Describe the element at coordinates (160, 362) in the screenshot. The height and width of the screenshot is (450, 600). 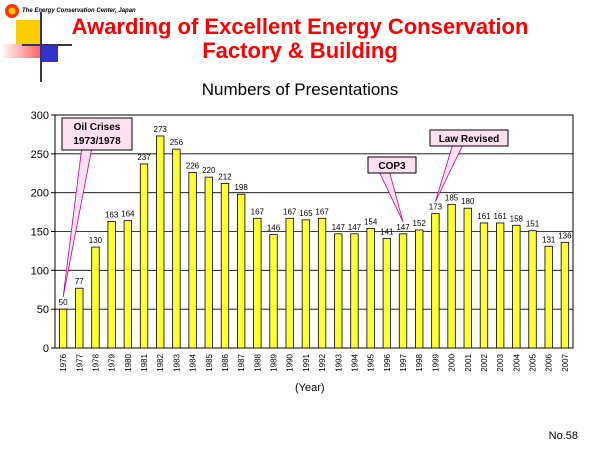
I see `x-tick-label: 1982` at that location.